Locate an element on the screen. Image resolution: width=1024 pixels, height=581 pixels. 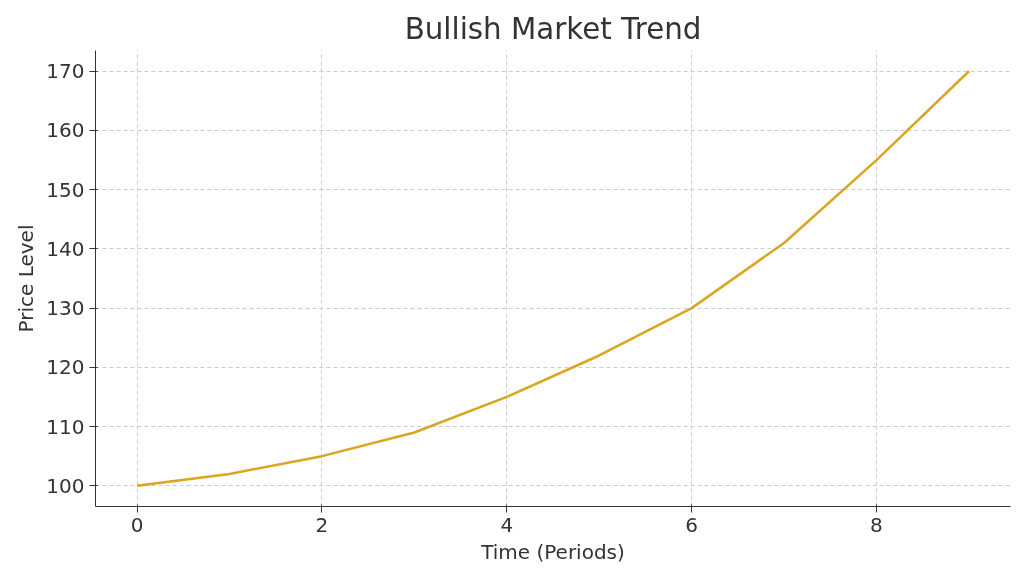
y-tick-label: 130 is located at coordinates (65, 308).